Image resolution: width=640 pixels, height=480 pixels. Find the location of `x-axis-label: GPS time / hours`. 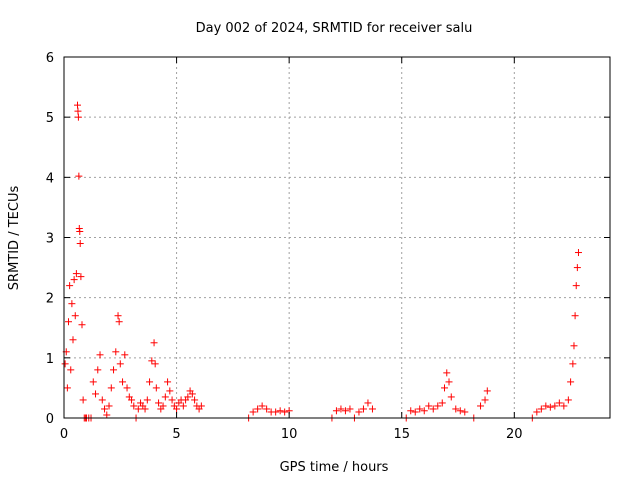

x-axis-label: GPS time / hours is located at coordinates (334, 467).